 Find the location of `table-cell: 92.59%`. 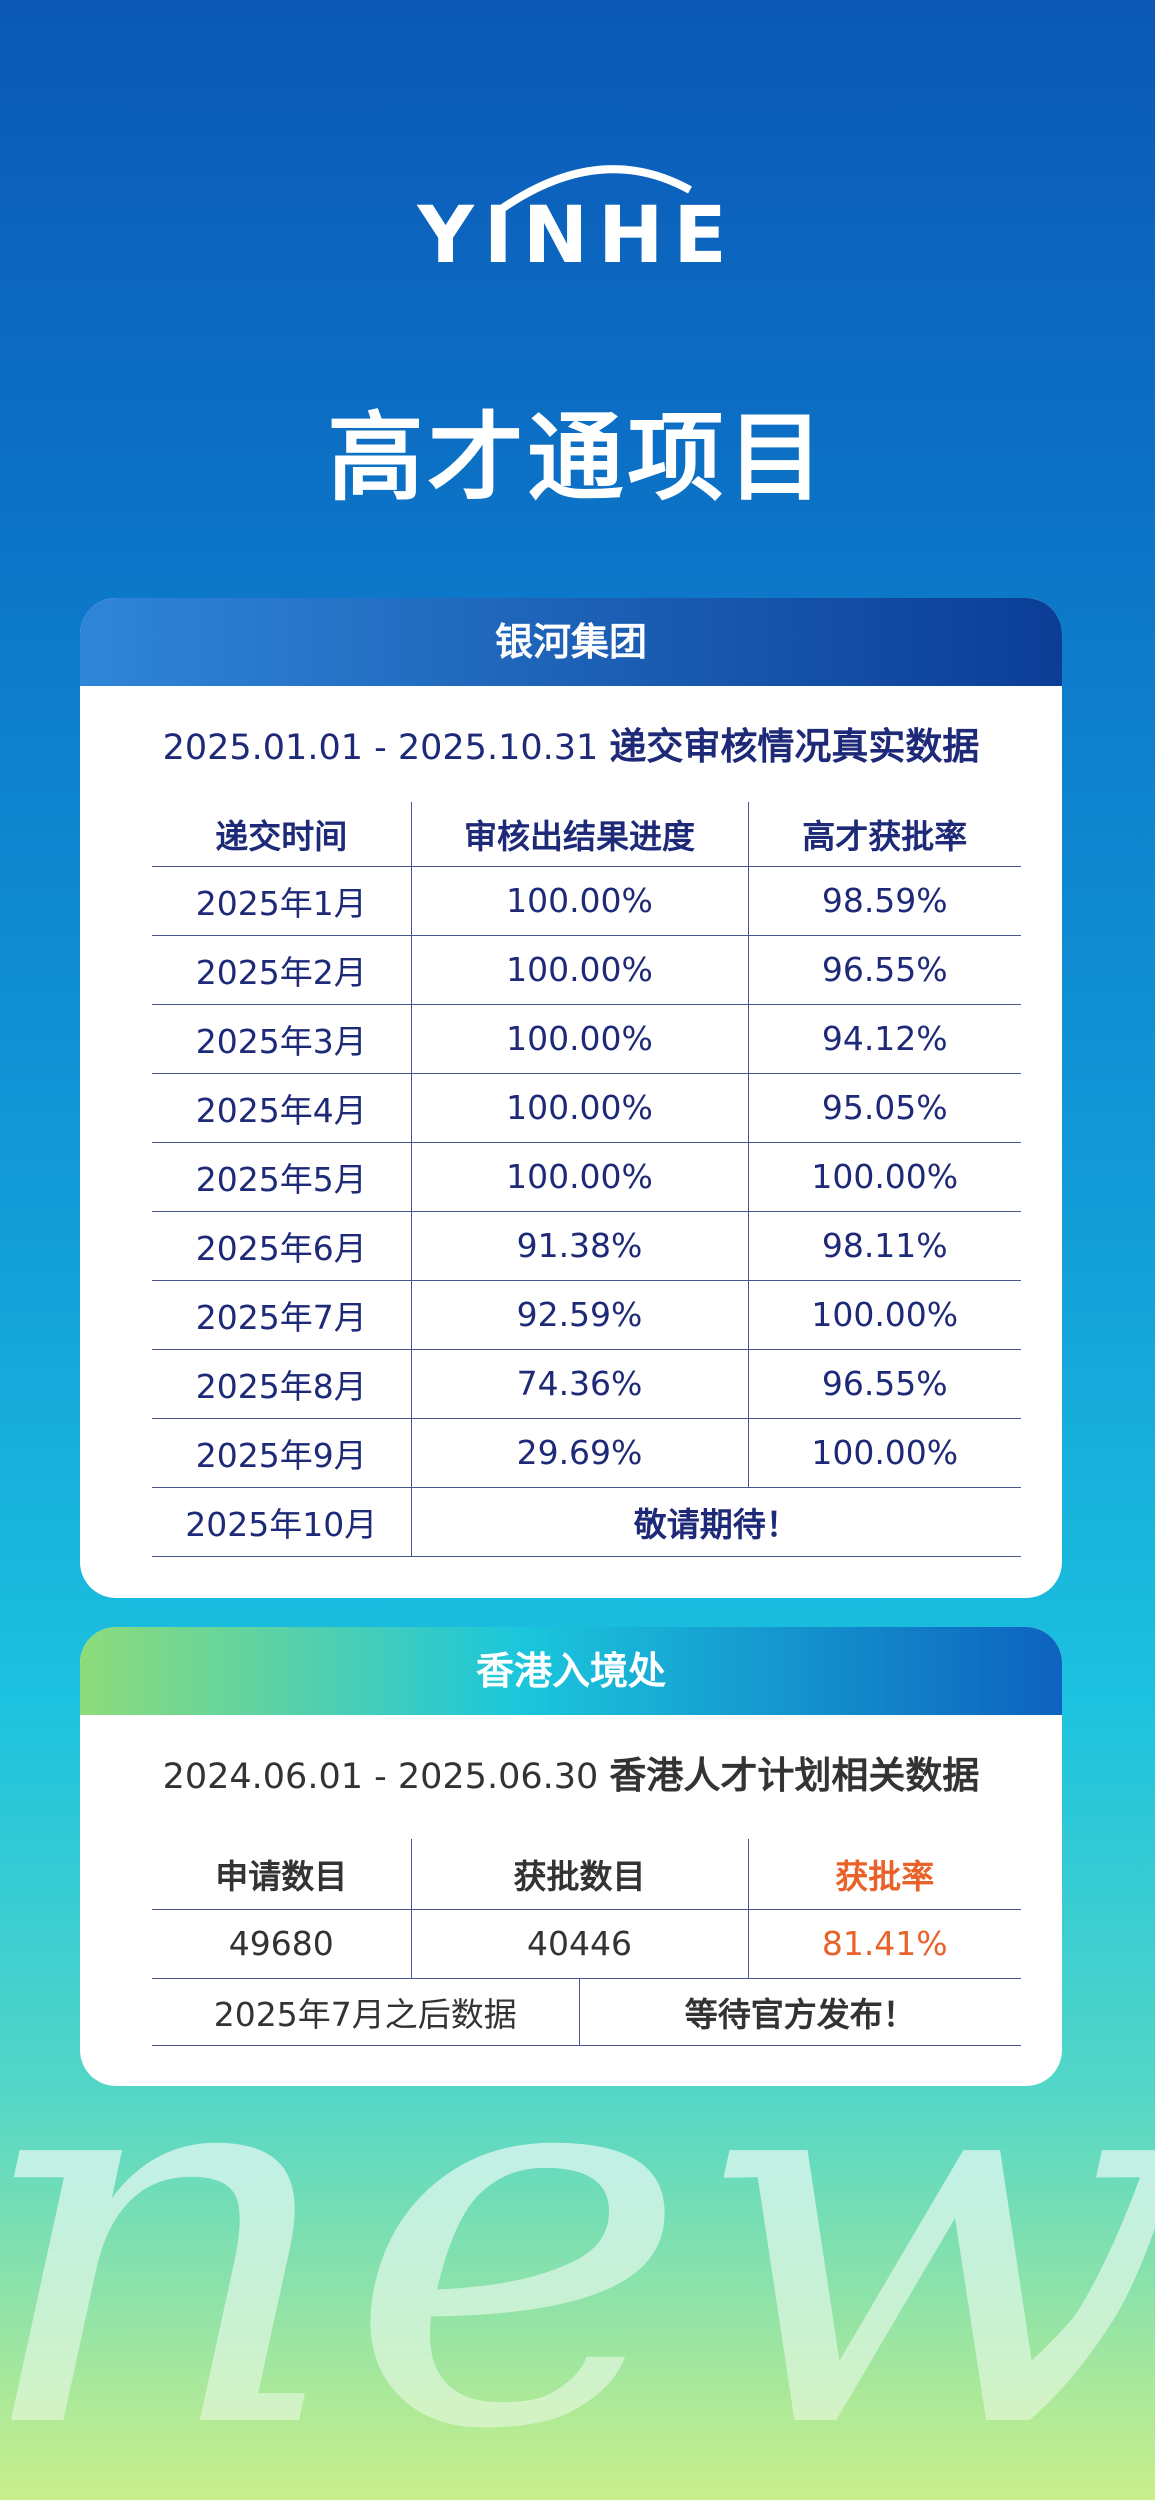

table-cell: 92.59% is located at coordinates (579, 1315).